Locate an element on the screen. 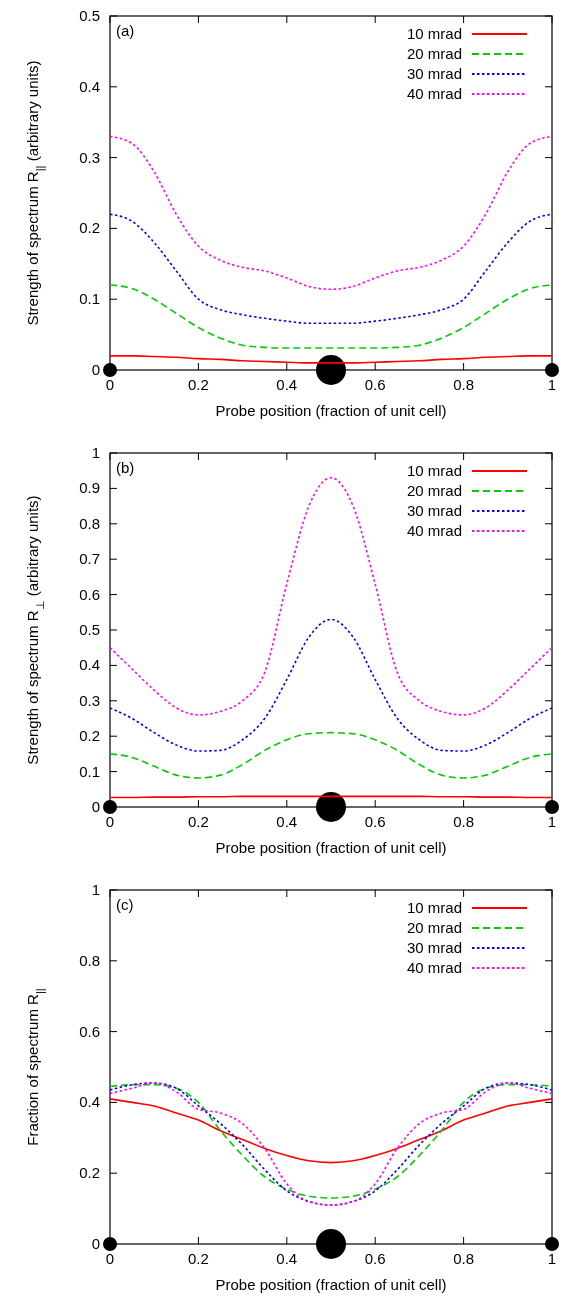 Image resolution: width=567 pixels, height=1313 pixels. annotation: (b) is located at coordinates (125, 467).